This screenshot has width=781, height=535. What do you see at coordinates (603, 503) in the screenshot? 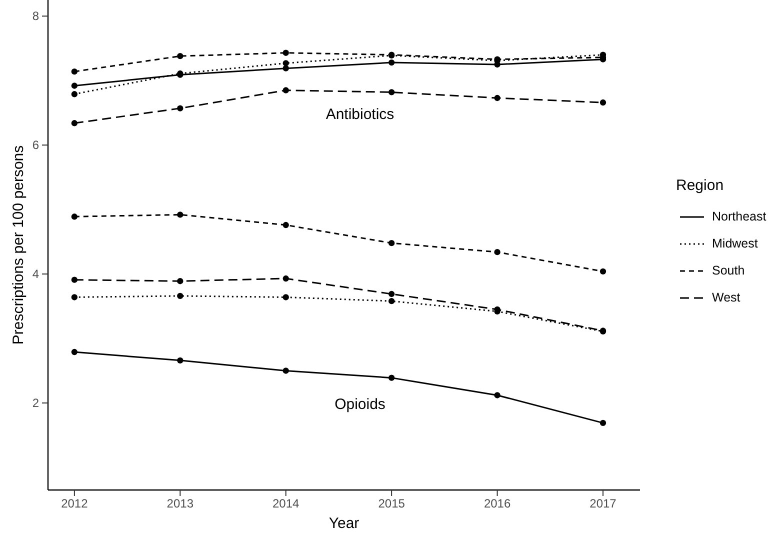
I see `x-tick-label: 2017` at bounding box center [603, 503].